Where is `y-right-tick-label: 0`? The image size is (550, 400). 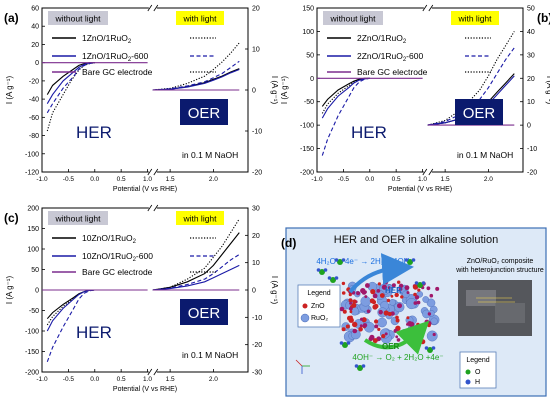 y-right-tick-label: 0 is located at coordinates (529, 126).